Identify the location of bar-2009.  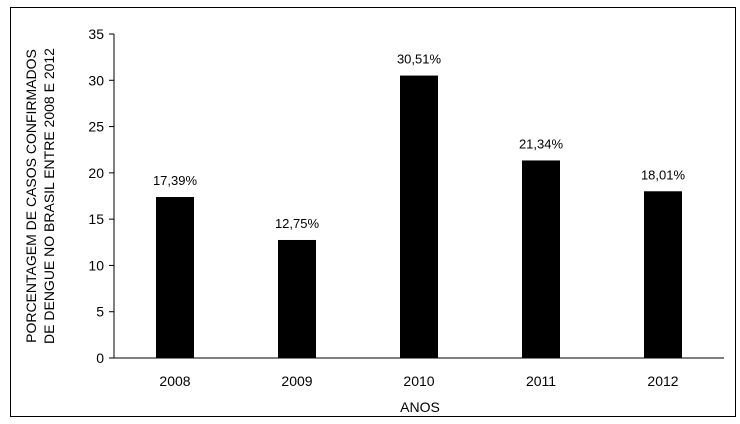
(297, 298).